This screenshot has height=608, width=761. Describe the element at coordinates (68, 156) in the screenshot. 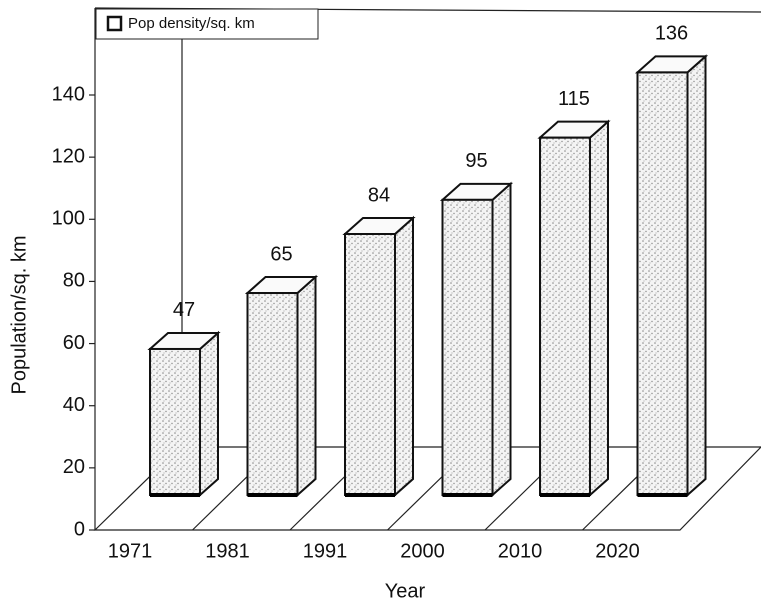

I see `y-tick-label: 120` at that location.